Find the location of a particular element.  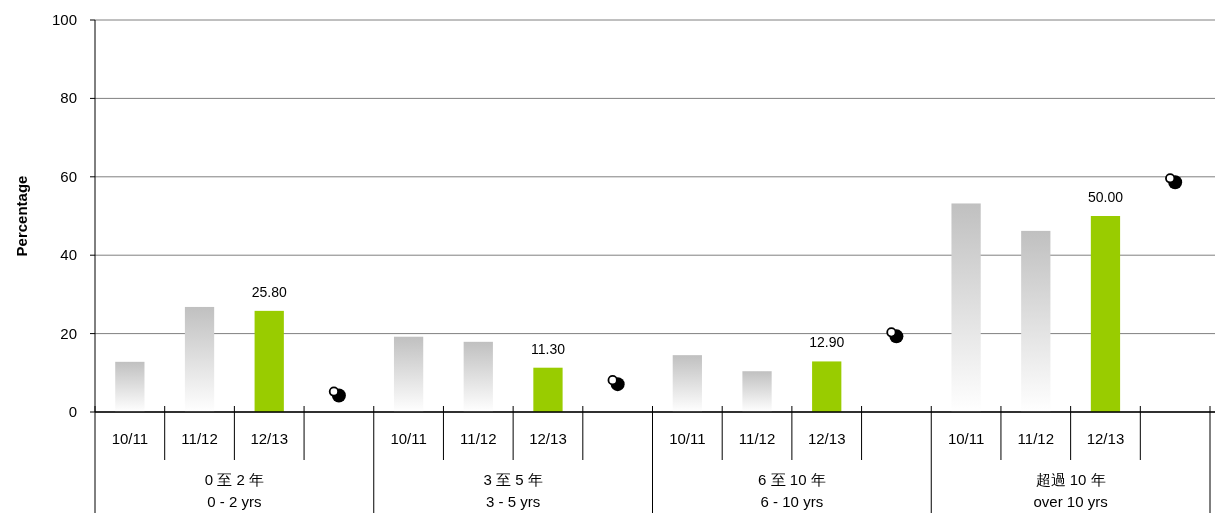

text: 6 至 10 年 6 - 10 yrs is located at coordinates (792, 490).